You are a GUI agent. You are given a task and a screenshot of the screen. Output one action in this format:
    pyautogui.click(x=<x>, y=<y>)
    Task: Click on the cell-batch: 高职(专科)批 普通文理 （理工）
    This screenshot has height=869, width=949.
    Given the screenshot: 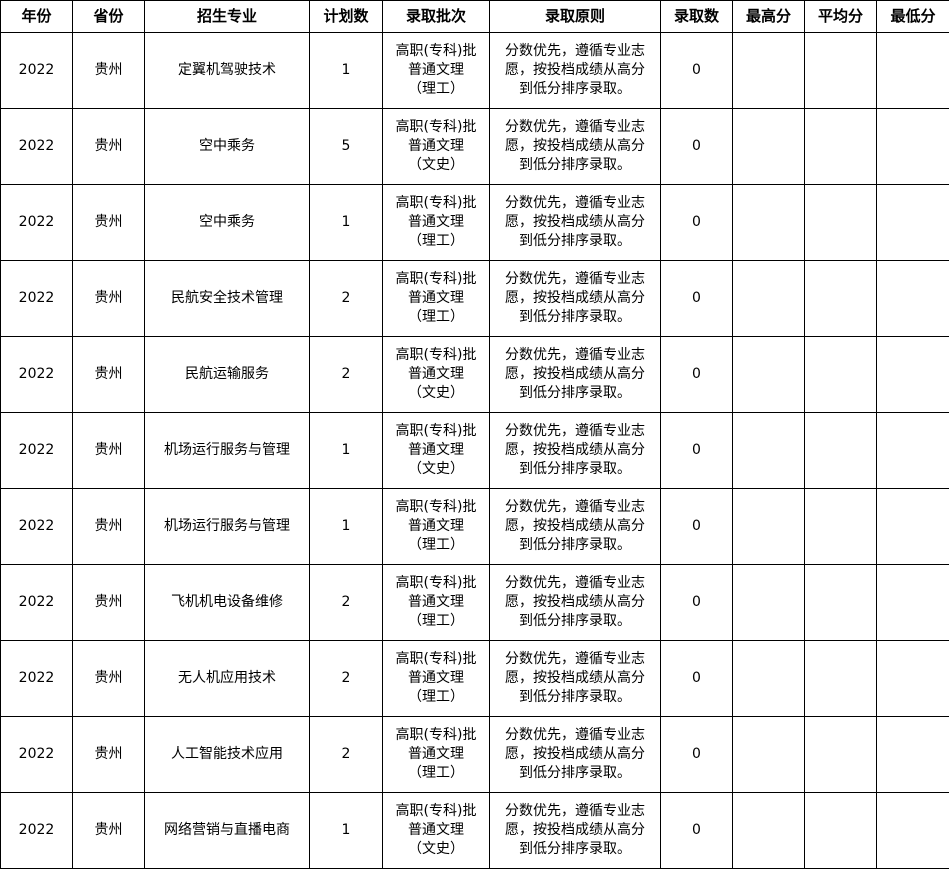 What is the action you would take?
    pyautogui.click(x=436, y=602)
    